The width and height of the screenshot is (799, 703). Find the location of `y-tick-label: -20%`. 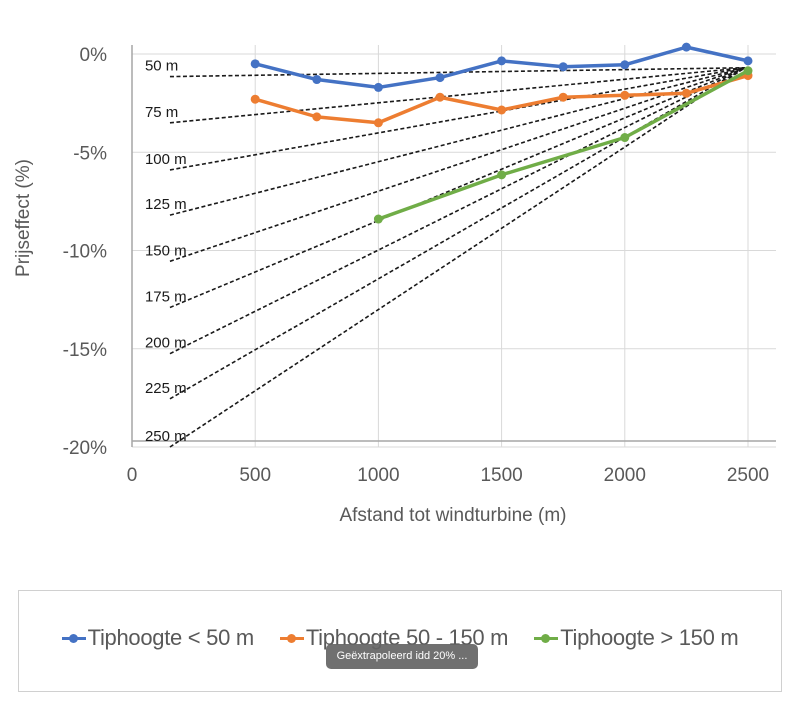

y-tick-label: -20% is located at coordinates (85, 448).